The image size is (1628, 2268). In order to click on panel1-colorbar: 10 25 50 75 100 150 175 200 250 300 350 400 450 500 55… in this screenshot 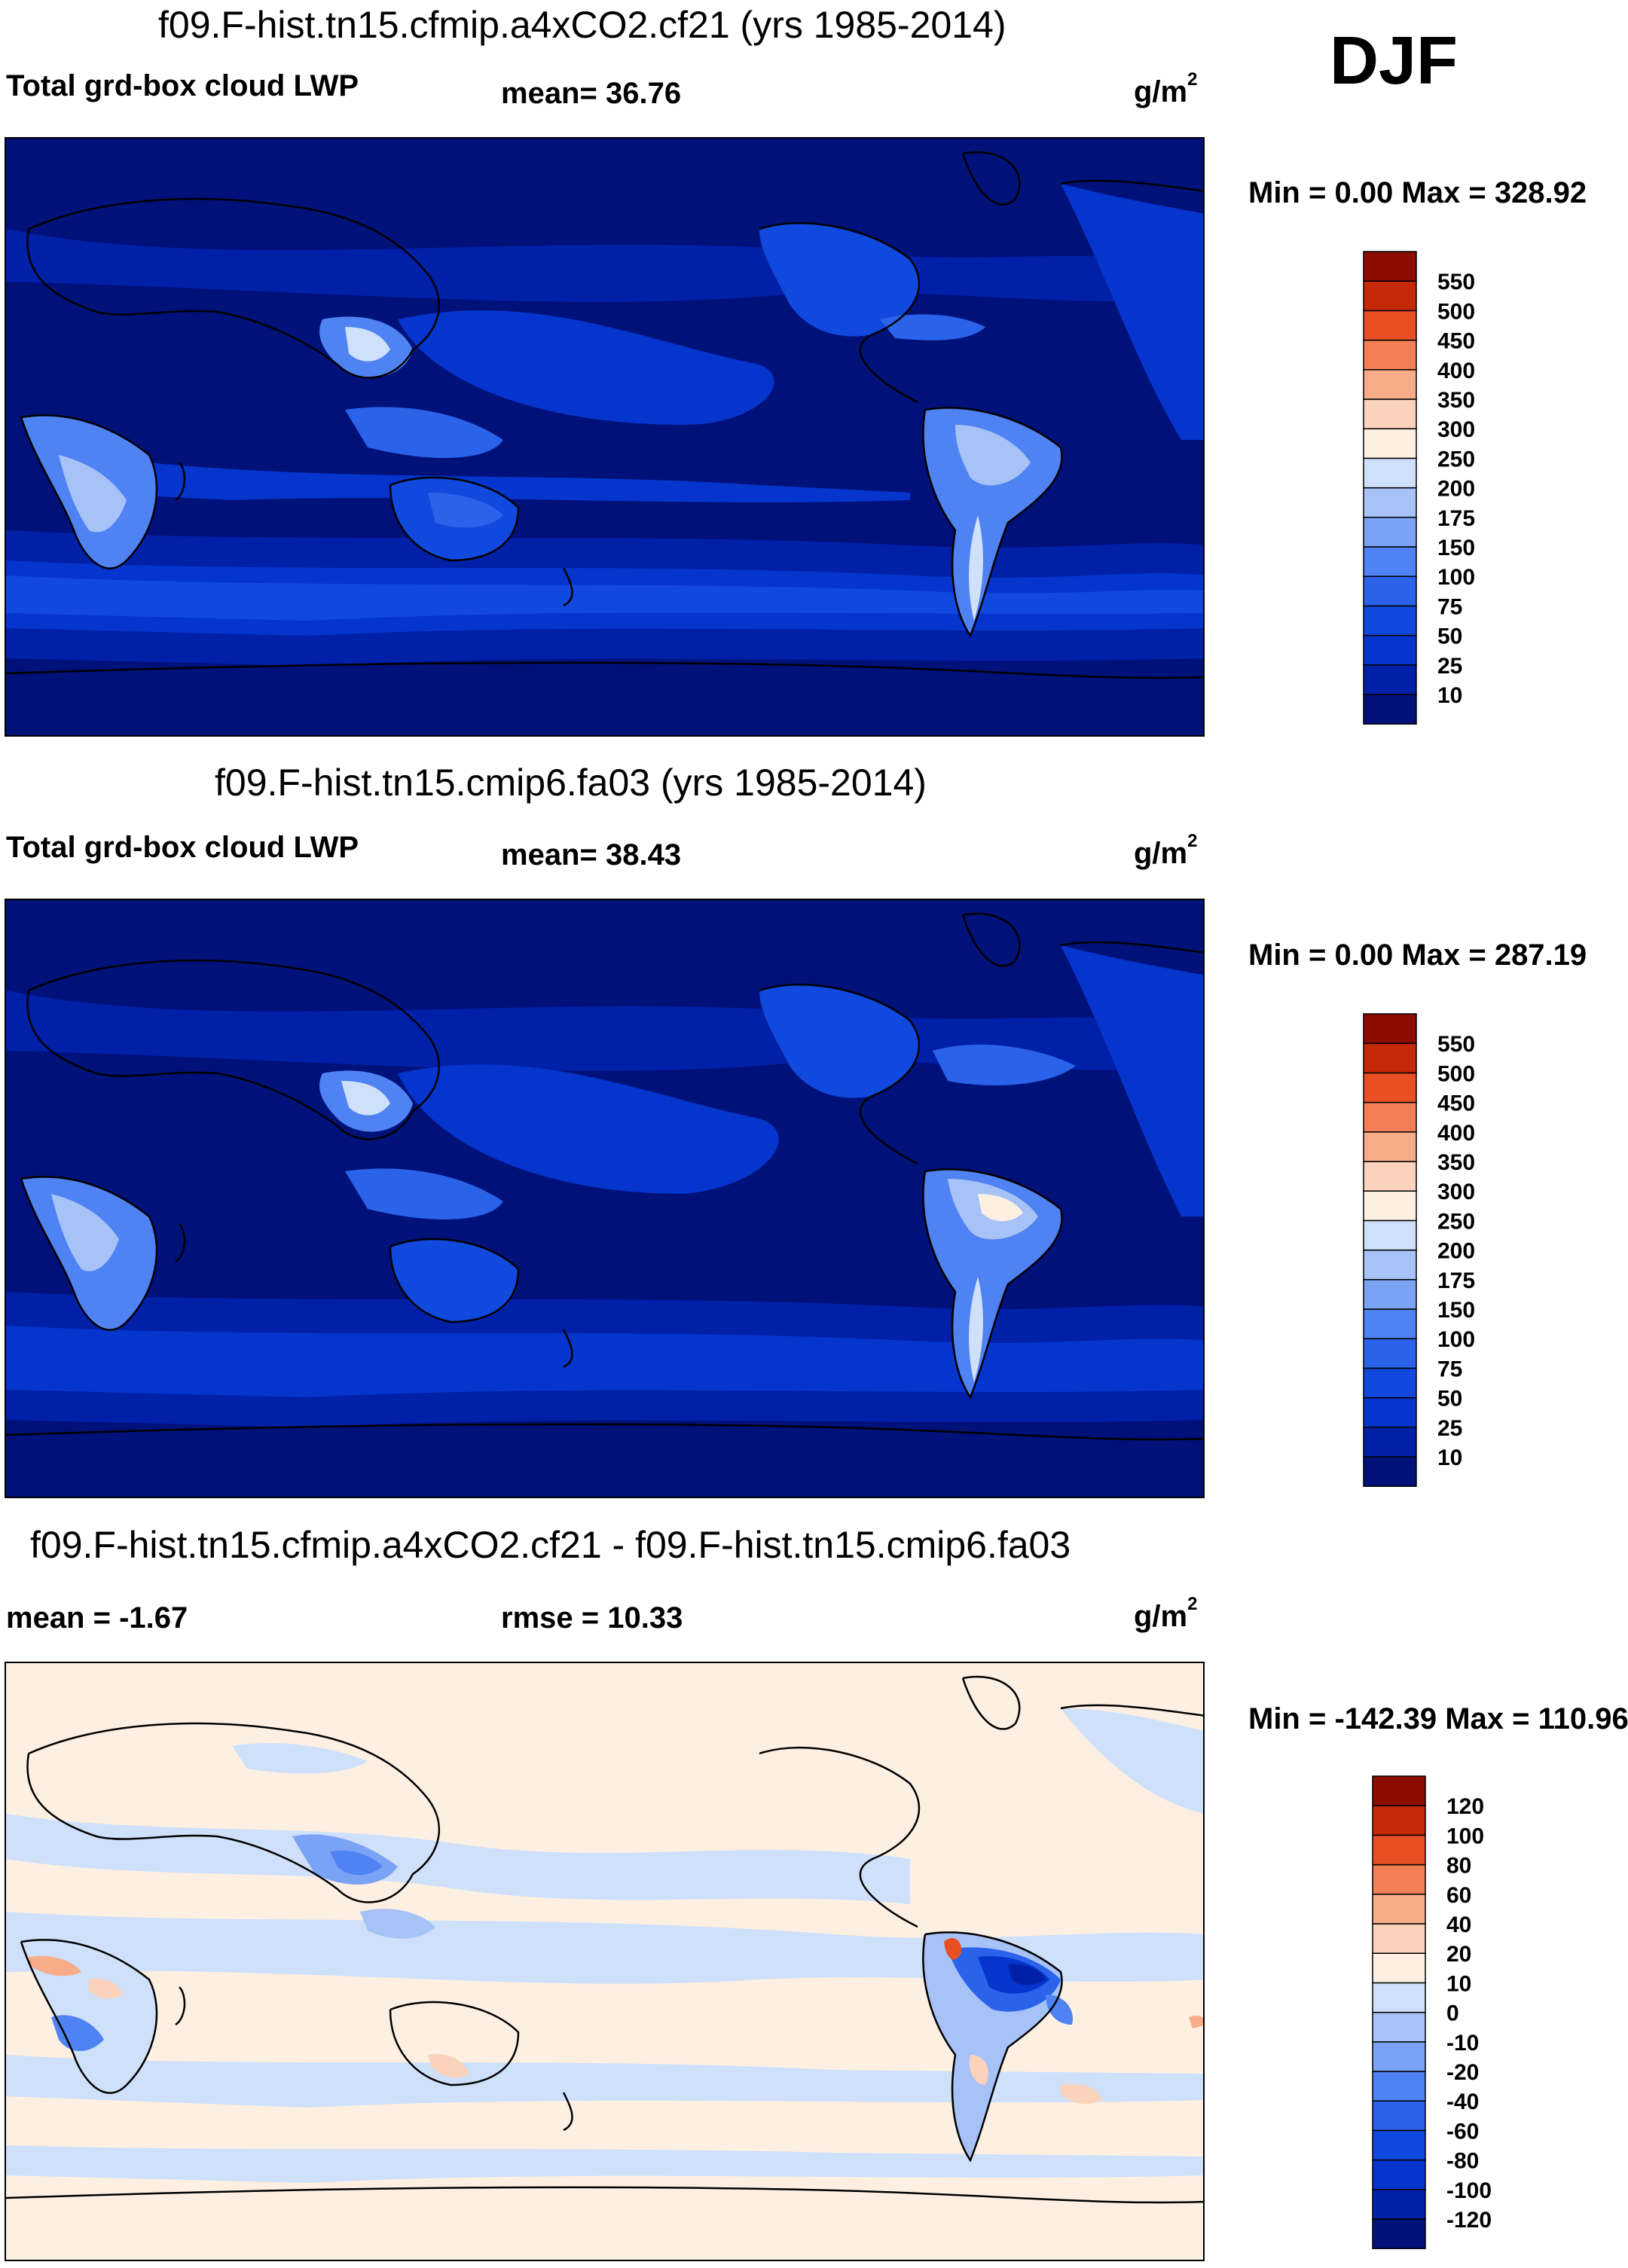, I will do `click(1438, 489)`.